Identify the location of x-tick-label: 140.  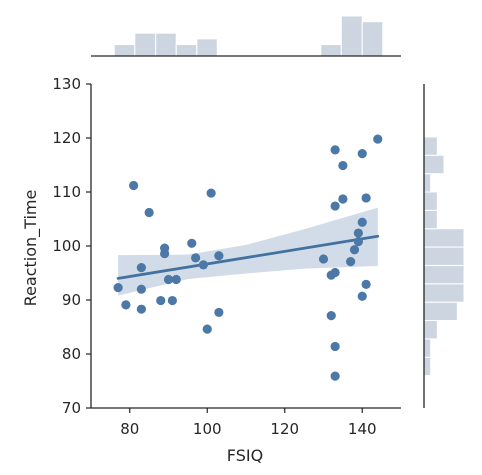
(362, 429).